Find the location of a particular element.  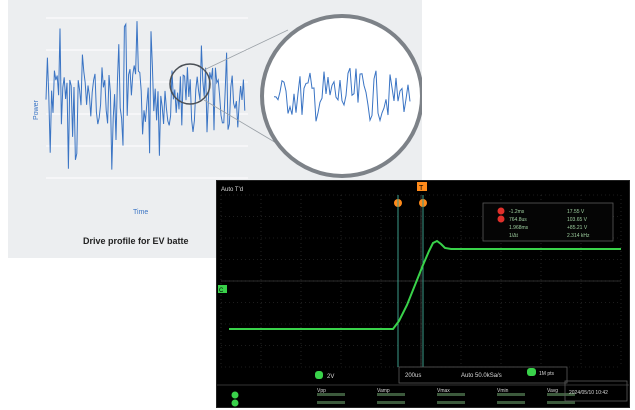

measure-row-1-value: 17.55 V is located at coordinates (576, 212).